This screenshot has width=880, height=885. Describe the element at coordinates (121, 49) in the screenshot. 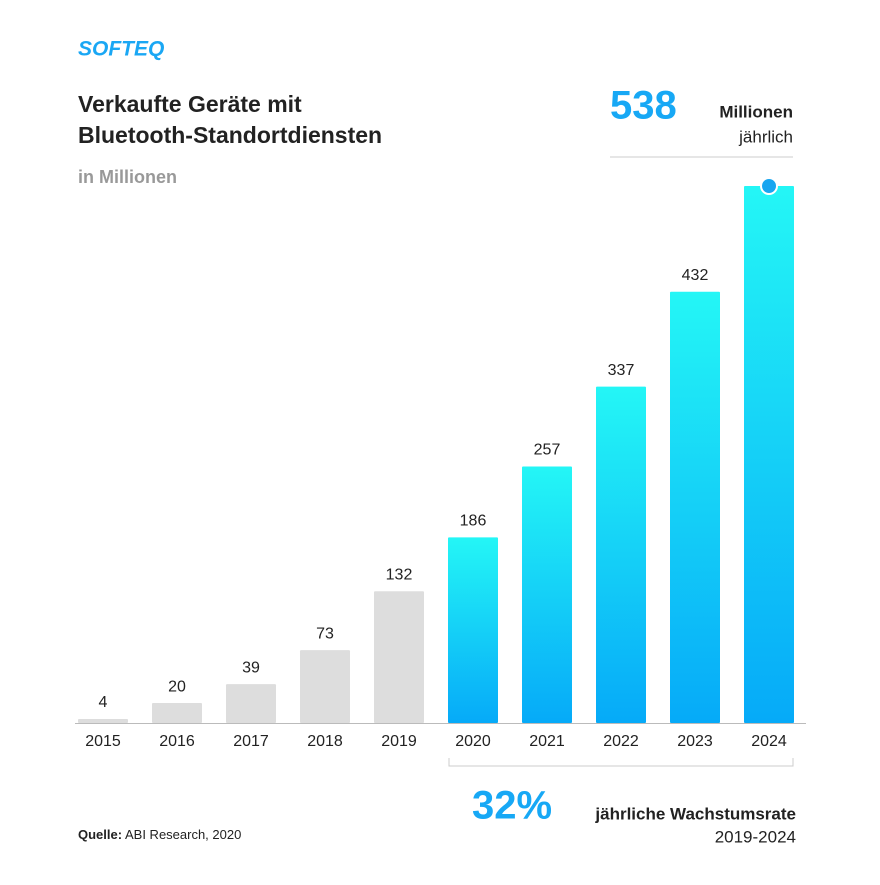

I see `logo: SOFTEQ` at that location.